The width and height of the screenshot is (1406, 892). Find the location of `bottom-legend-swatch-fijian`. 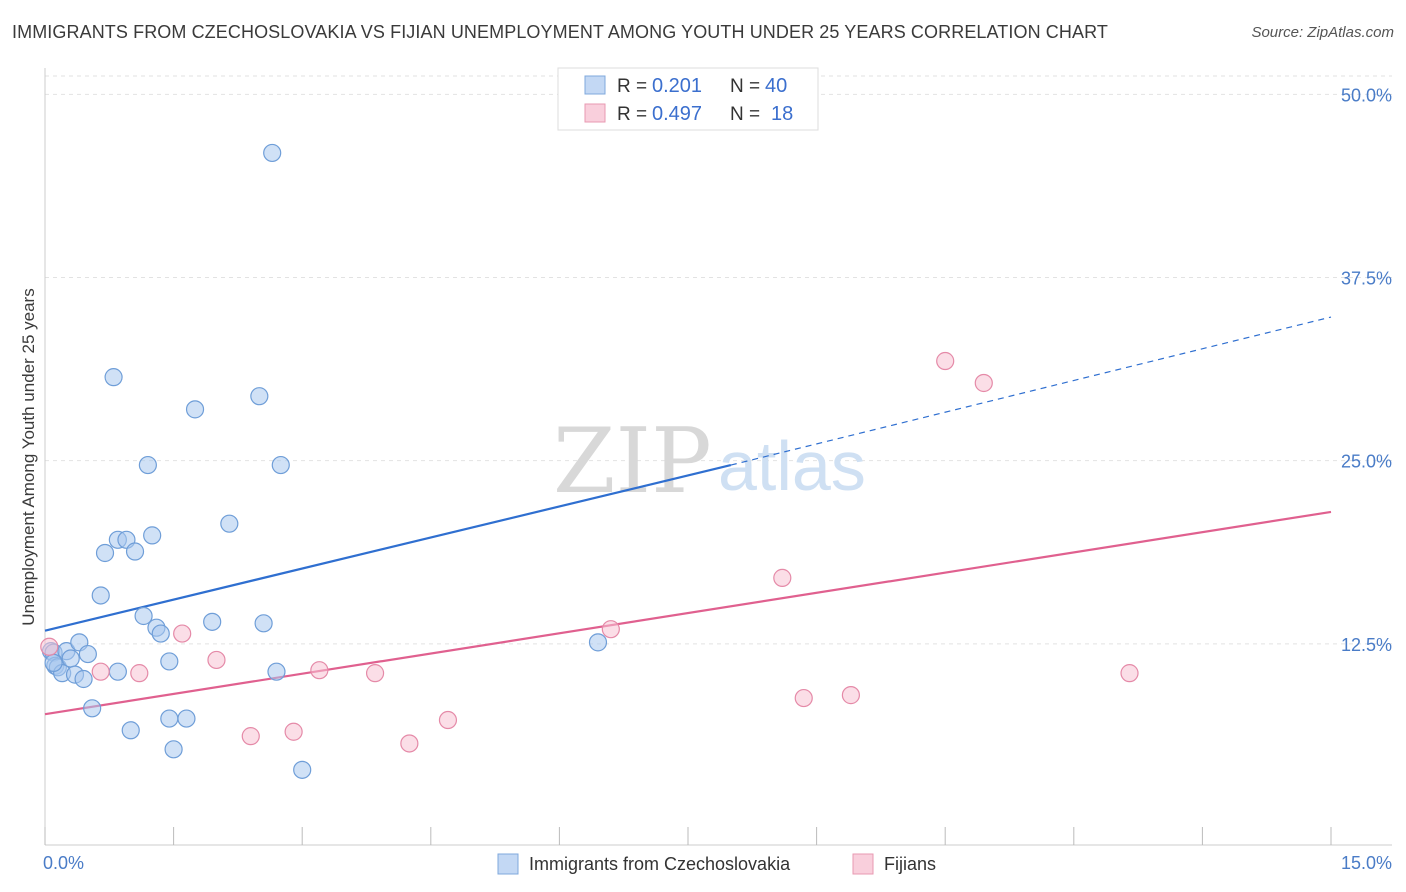

bottom-legend-swatch-fijian is located at coordinates (863, 864).